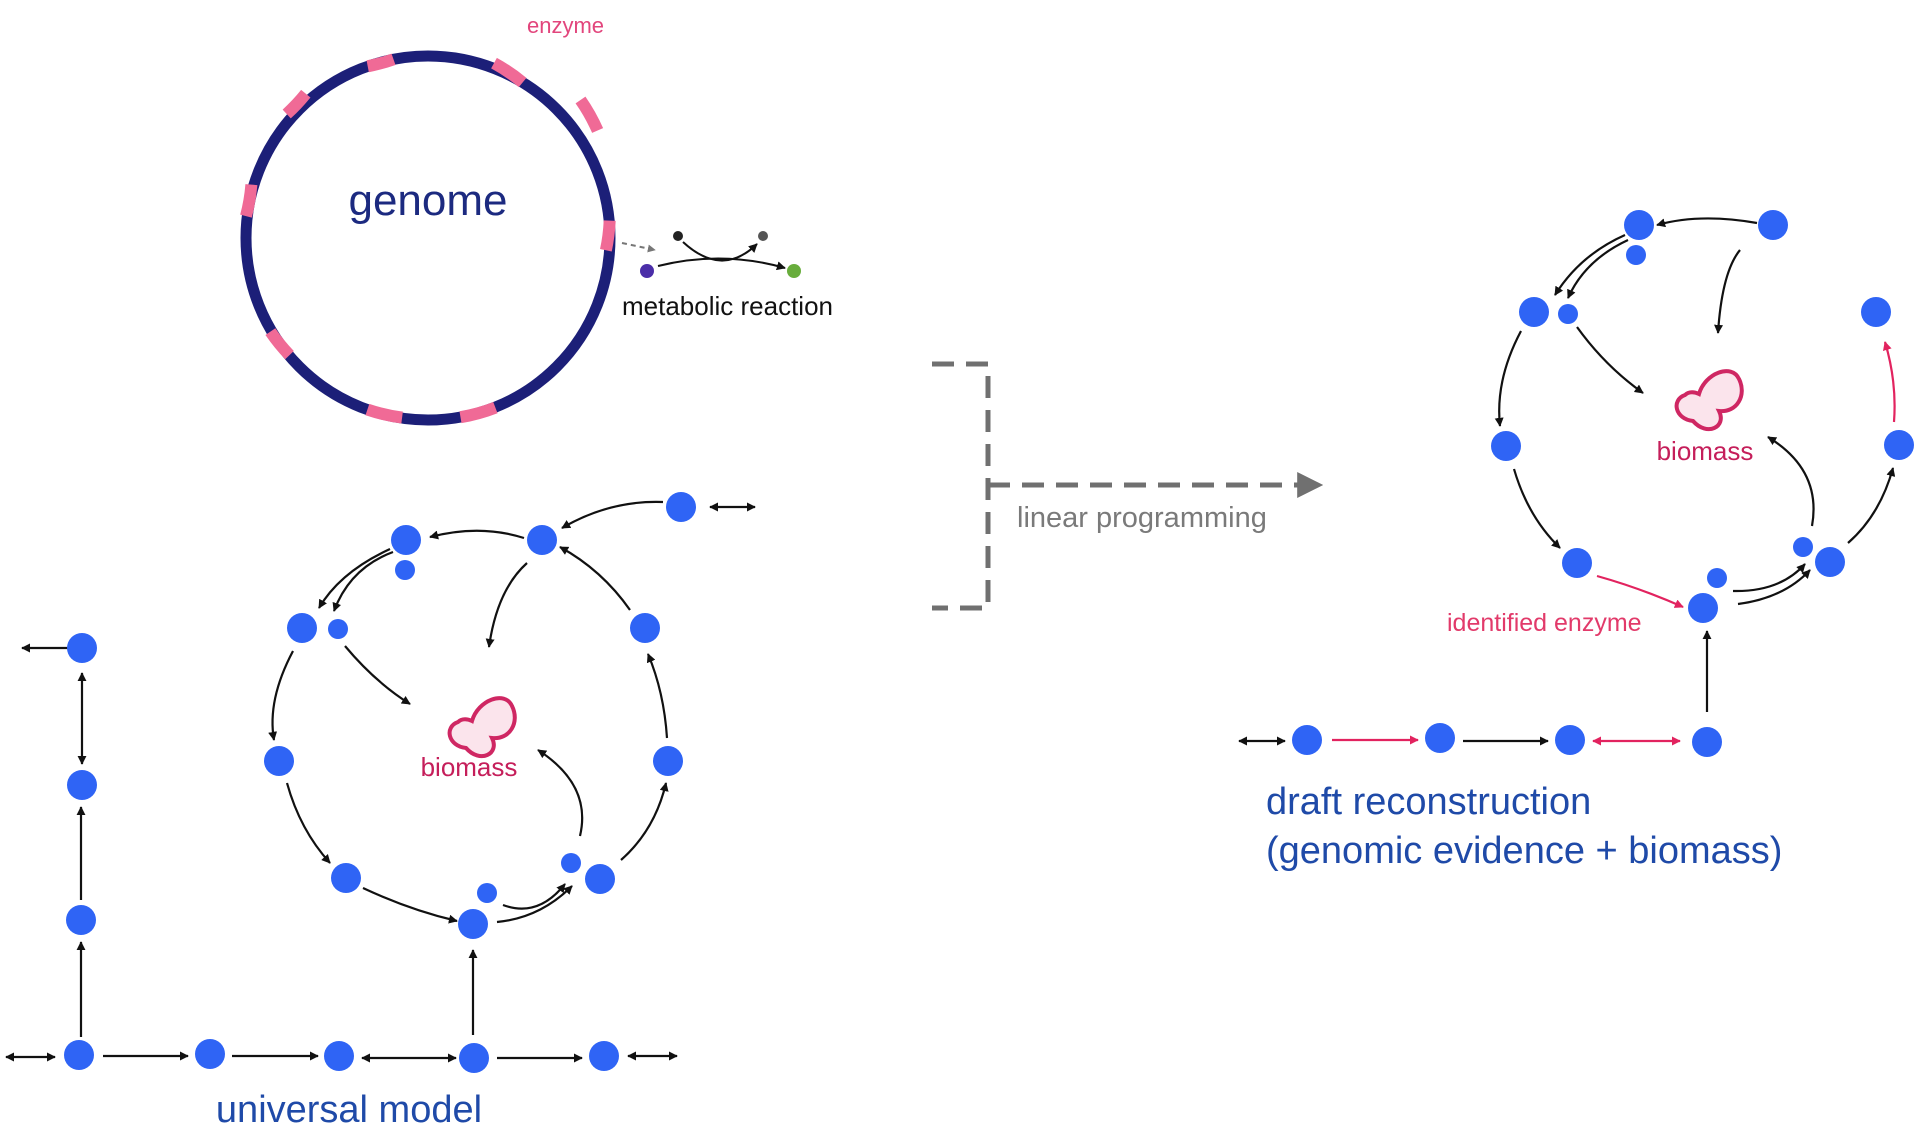 Image resolution: width=1920 pixels, height=1143 pixels. What do you see at coordinates (647, 271) in the screenshot?
I see `substrate-dot` at bounding box center [647, 271].